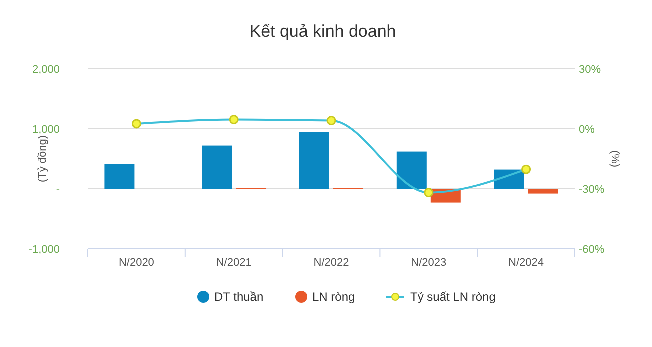 The width and height of the screenshot is (652, 347). What do you see at coordinates (526, 263) in the screenshot?
I see `x-tick-label: N/2024` at bounding box center [526, 263].